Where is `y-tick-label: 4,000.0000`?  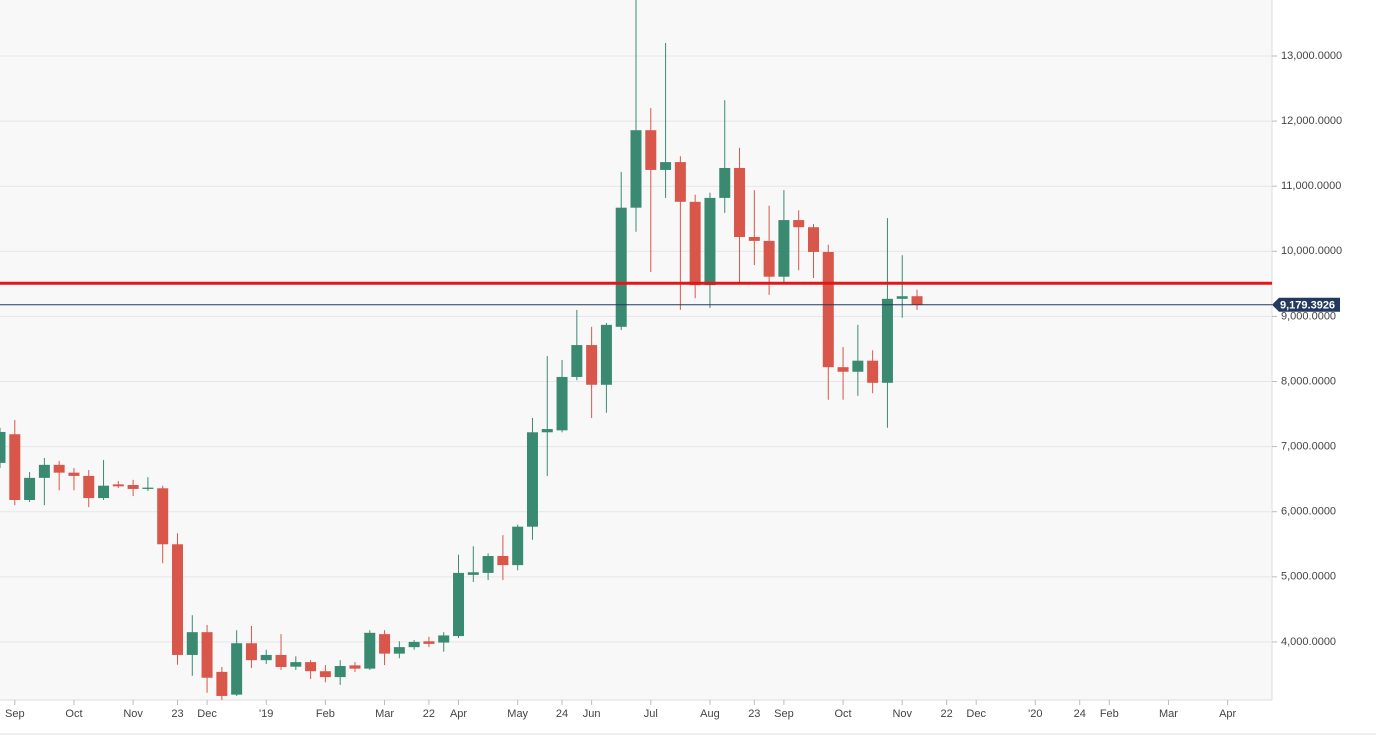 y-tick-label: 4,000.0000 is located at coordinates (1308, 642).